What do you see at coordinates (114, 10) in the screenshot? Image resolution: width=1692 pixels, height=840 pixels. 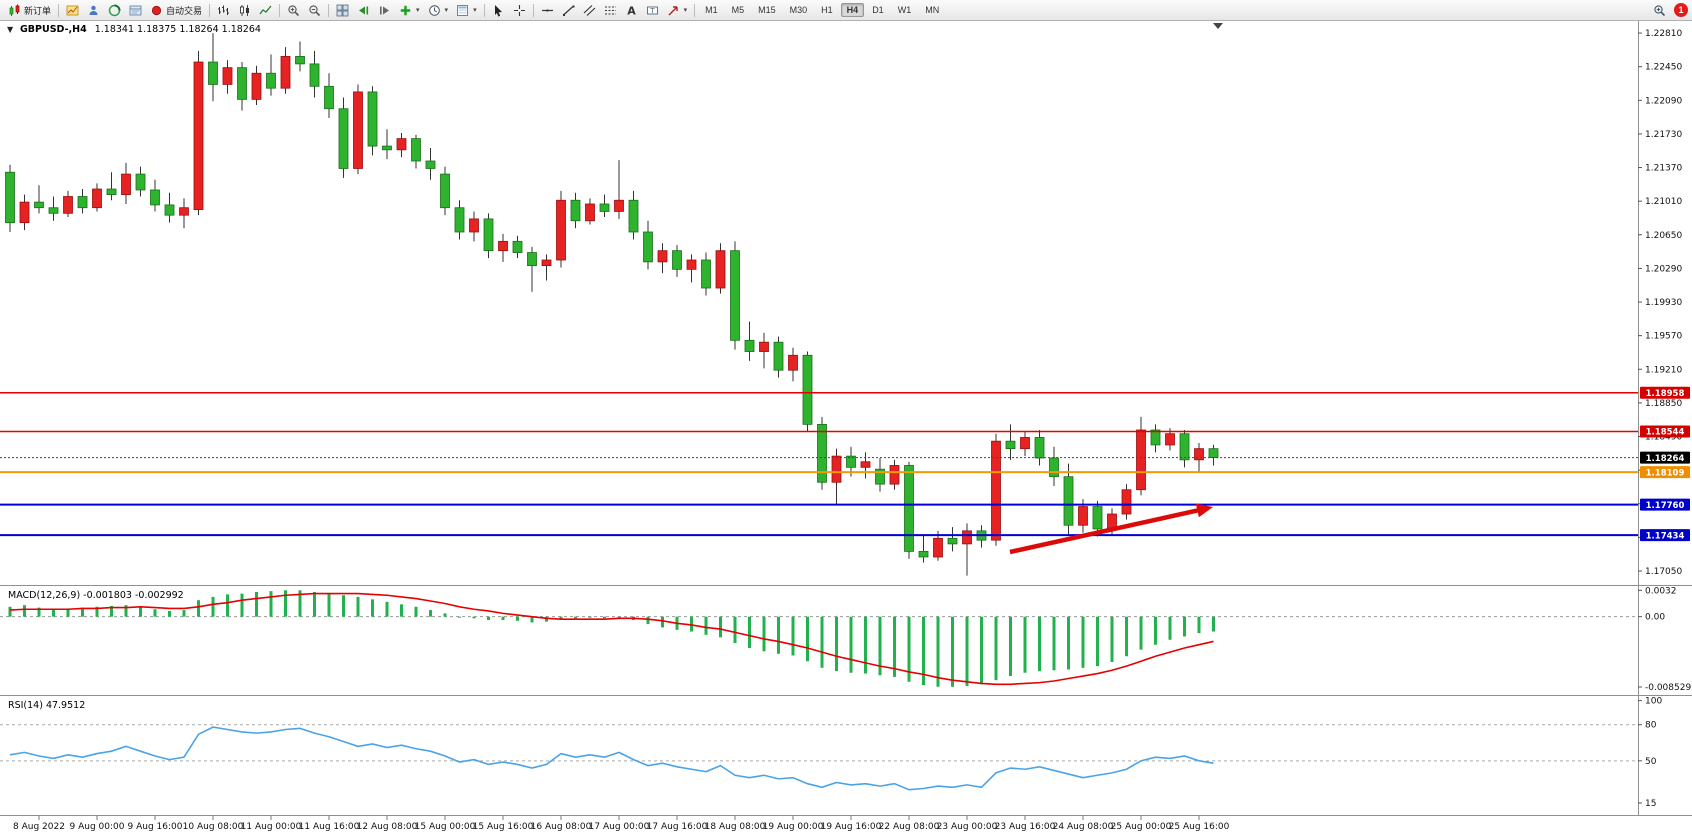 I see `market-watch-button` at bounding box center [114, 10].